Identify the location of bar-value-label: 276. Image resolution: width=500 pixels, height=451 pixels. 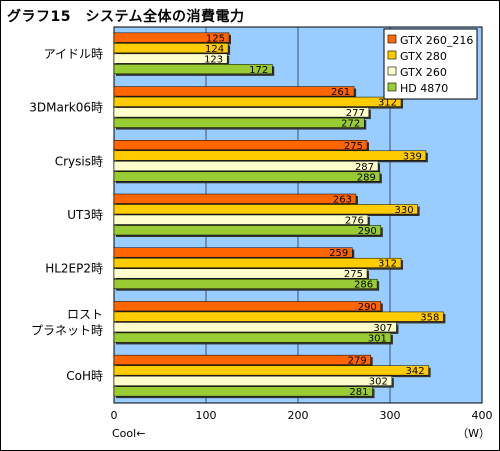
(354, 221).